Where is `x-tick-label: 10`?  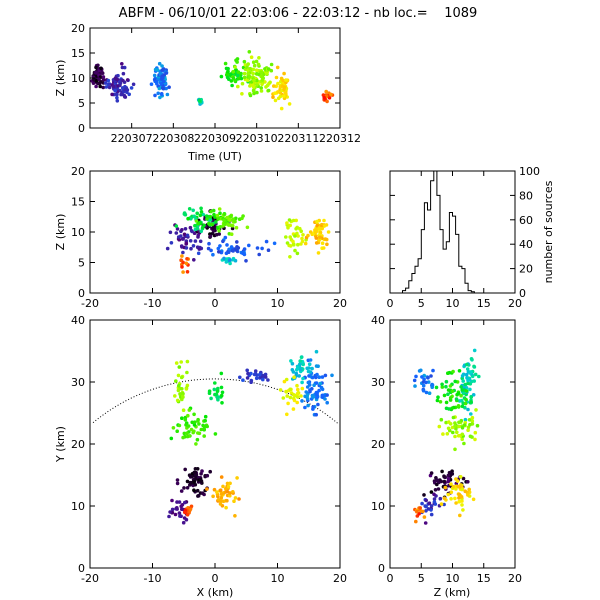 x-tick-label: 10 is located at coordinates (278, 578).